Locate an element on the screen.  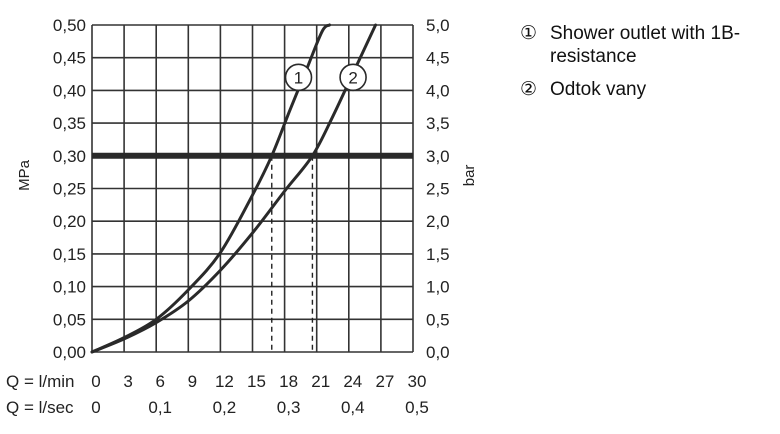
x-tick-label-lsec: 0,4 is located at coordinates (353, 407).